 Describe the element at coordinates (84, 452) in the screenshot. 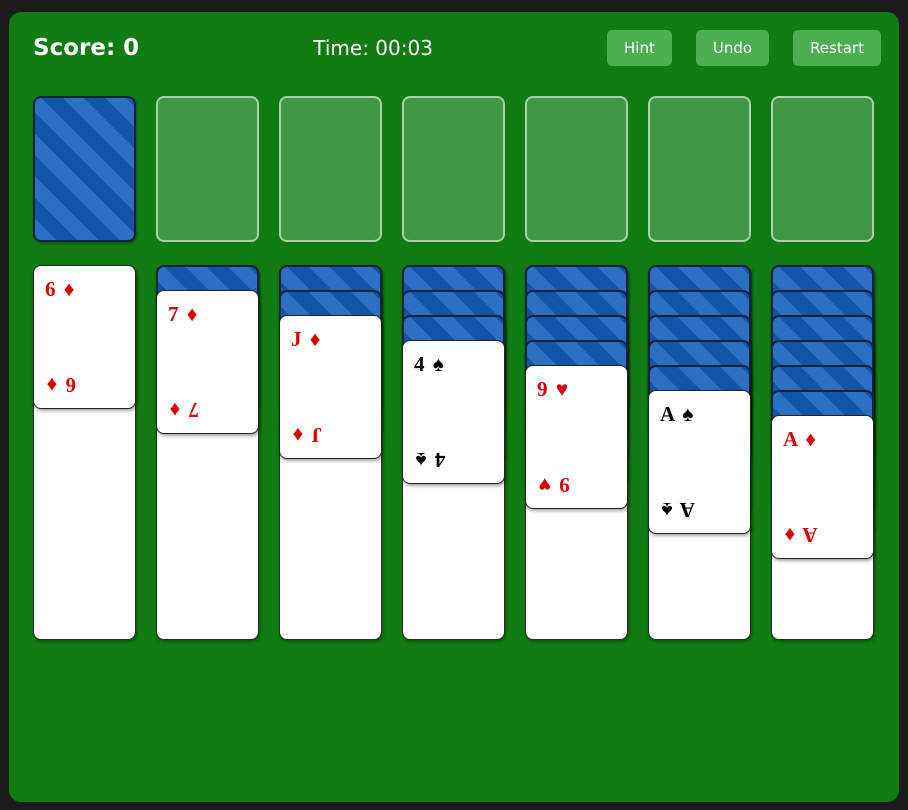

I see `tableau-column-1: 6 ♦ 6 ♦` at that location.